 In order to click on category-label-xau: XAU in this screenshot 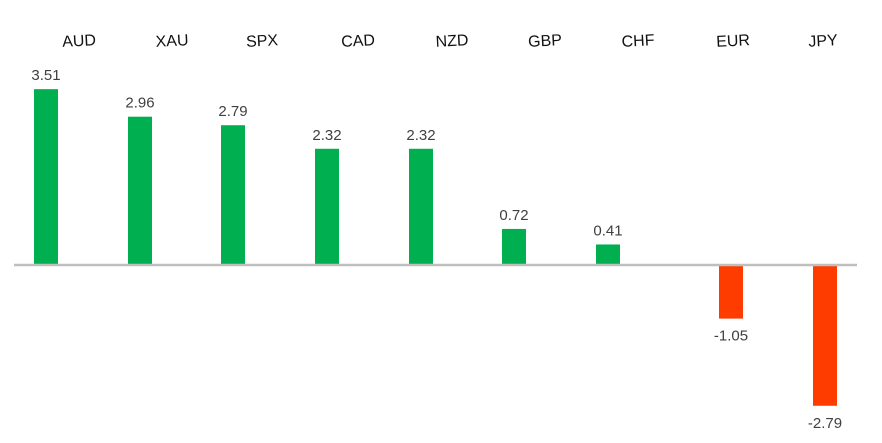, I will do `click(172, 41)`.